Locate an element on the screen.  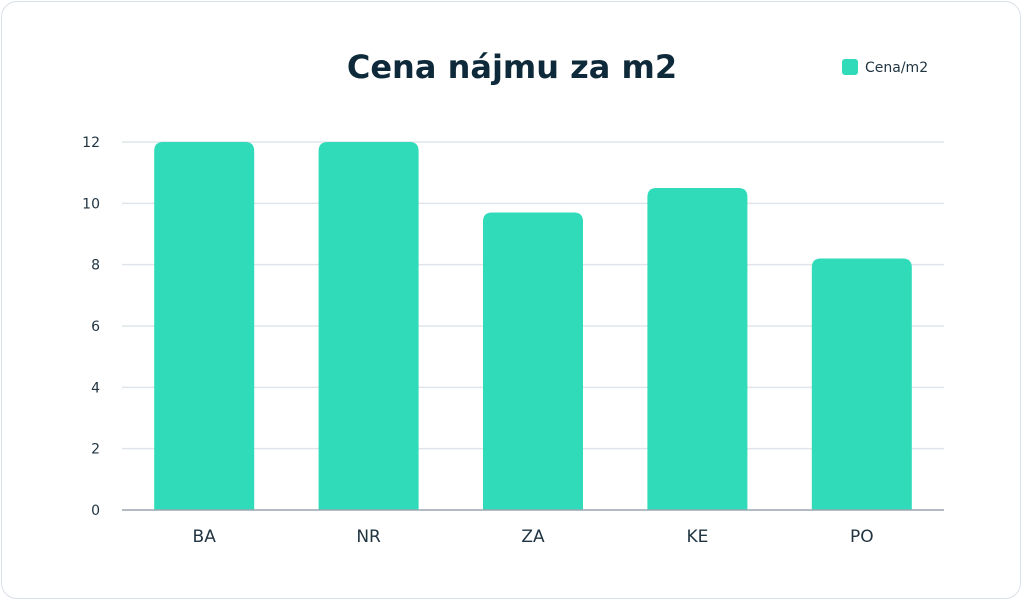
y-tick-label: 6 is located at coordinates (95, 327).